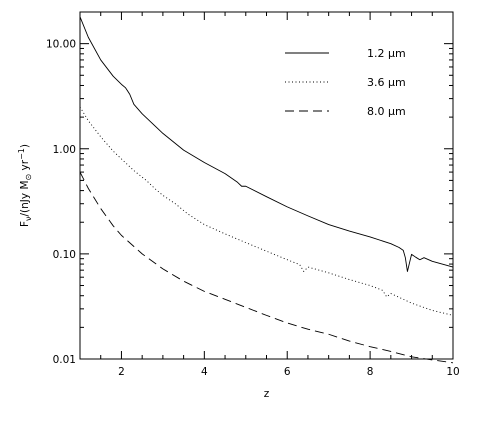 This screenshot has height=436, width=491. Describe the element at coordinates (28, 177) in the screenshot. I see `y-axis-label-sun: ⊙` at that location.